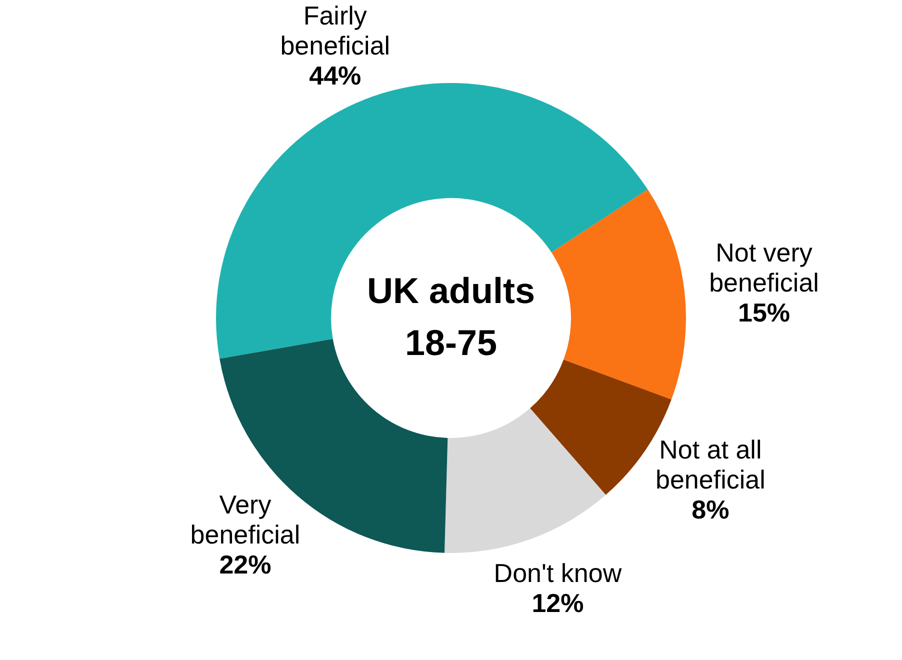  I want to click on data-label: 8%, so click(711, 509).